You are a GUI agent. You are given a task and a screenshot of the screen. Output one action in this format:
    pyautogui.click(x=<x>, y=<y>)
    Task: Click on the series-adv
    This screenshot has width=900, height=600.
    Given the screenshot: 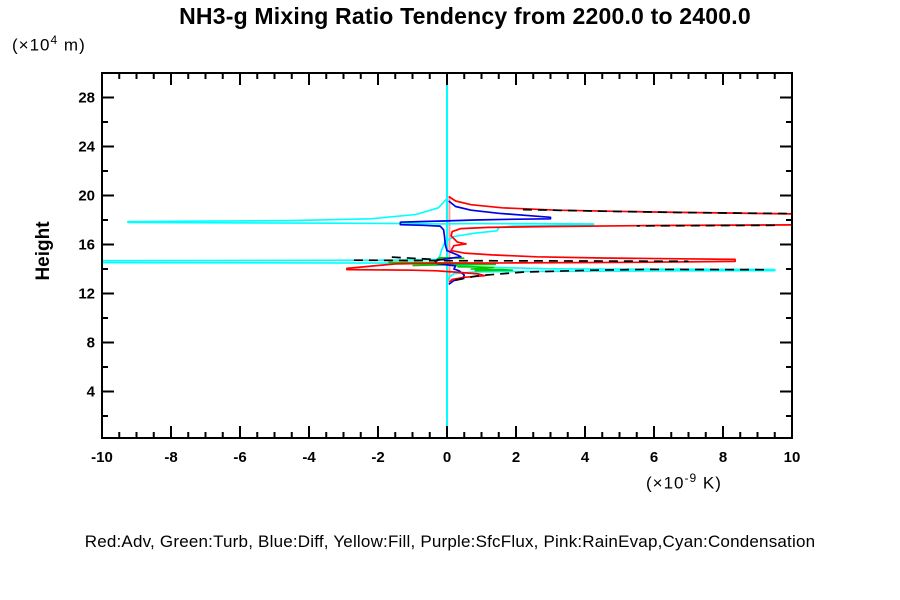 What is the action you would take?
    pyautogui.click(x=569, y=239)
    